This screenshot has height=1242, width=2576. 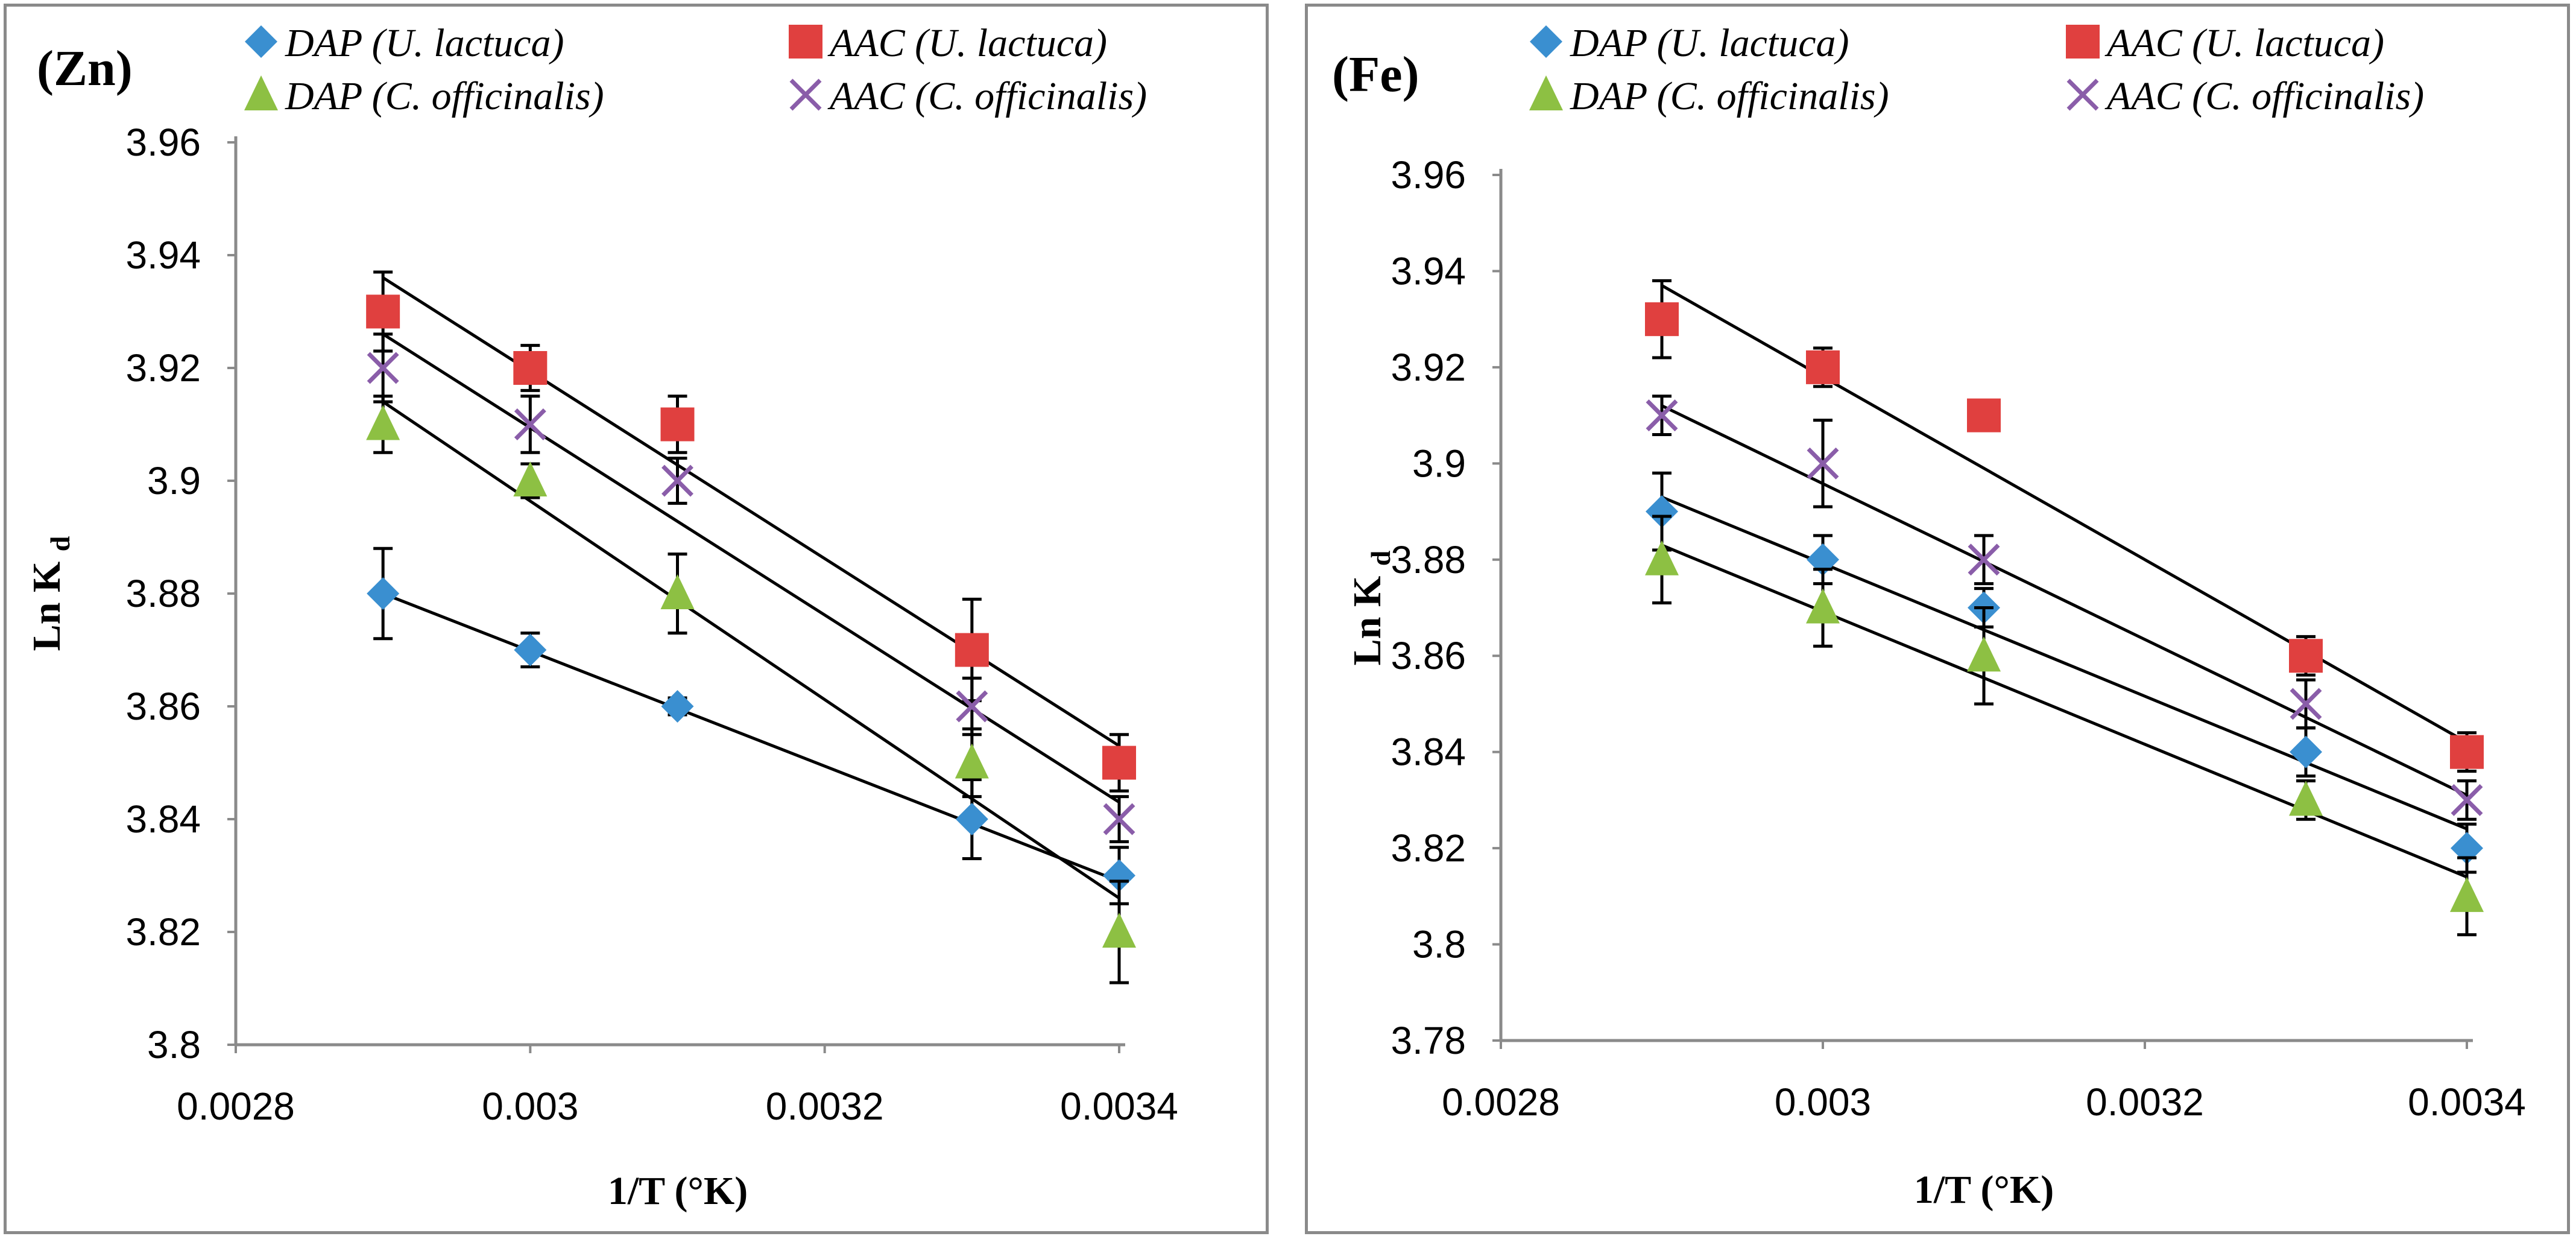 I want to click on panel-label-fe: (Fe), so click(x=1376, y=74).